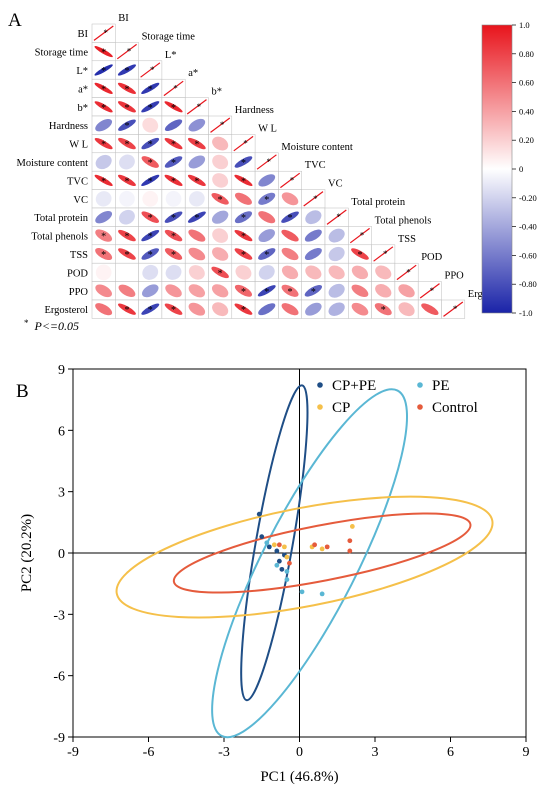  I want to click on note-text: P<=0.05, so click(57, 326).